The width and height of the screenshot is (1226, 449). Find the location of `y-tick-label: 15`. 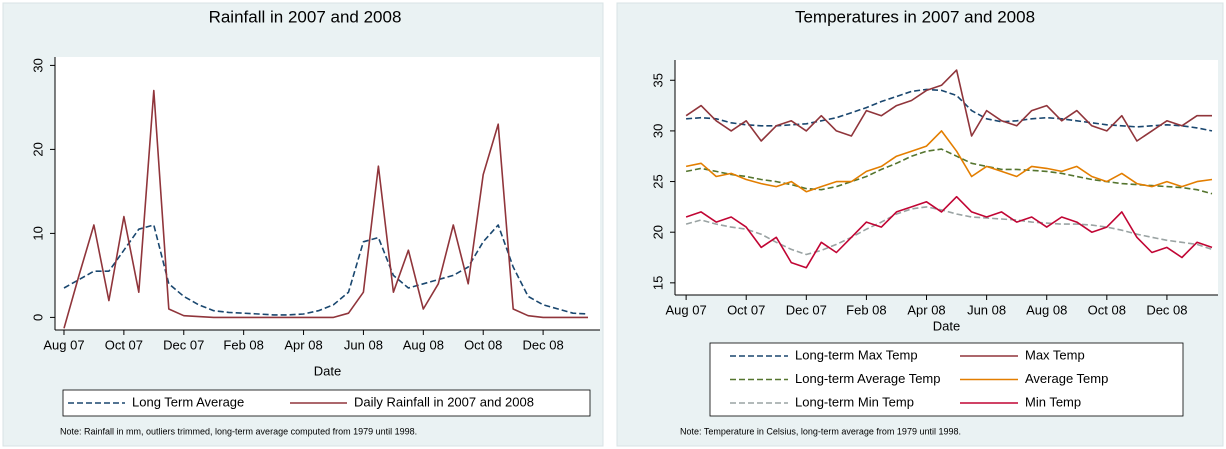

y-tick-label: 15 is located at coordinates (657, 283).